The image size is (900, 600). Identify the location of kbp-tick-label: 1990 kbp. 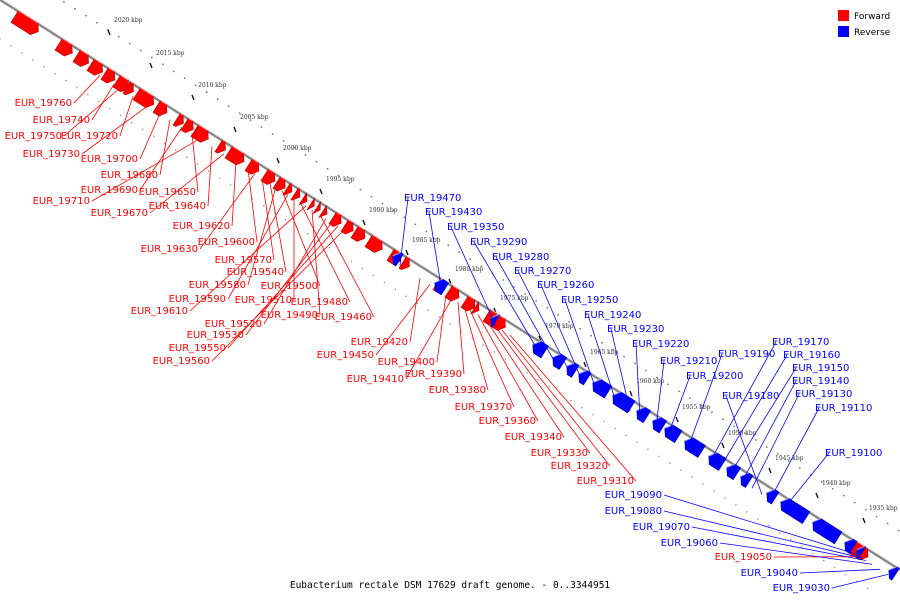
(383, 210).